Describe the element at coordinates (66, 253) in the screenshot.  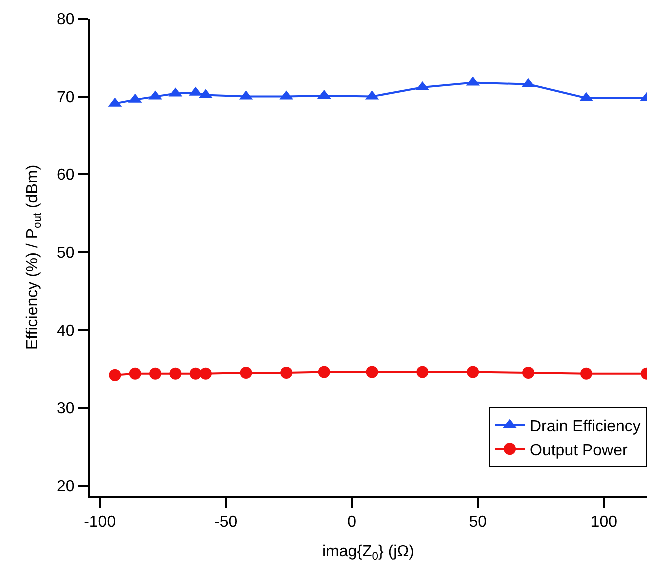
I see `y-tick-label: 50` at that location.